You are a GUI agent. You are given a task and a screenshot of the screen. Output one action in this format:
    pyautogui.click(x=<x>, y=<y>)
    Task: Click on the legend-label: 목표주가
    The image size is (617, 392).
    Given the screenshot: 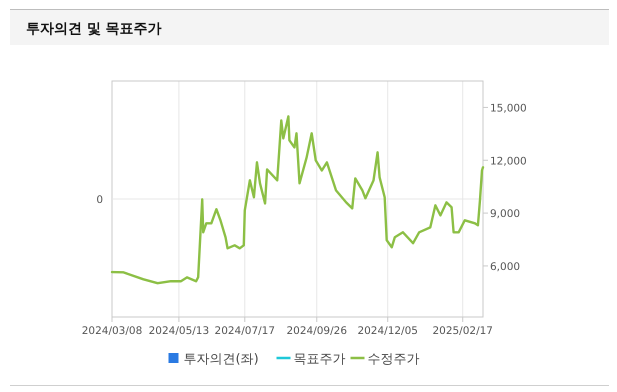 What is the action you would take?
    pyautogui.click(x=320, y=359)
    